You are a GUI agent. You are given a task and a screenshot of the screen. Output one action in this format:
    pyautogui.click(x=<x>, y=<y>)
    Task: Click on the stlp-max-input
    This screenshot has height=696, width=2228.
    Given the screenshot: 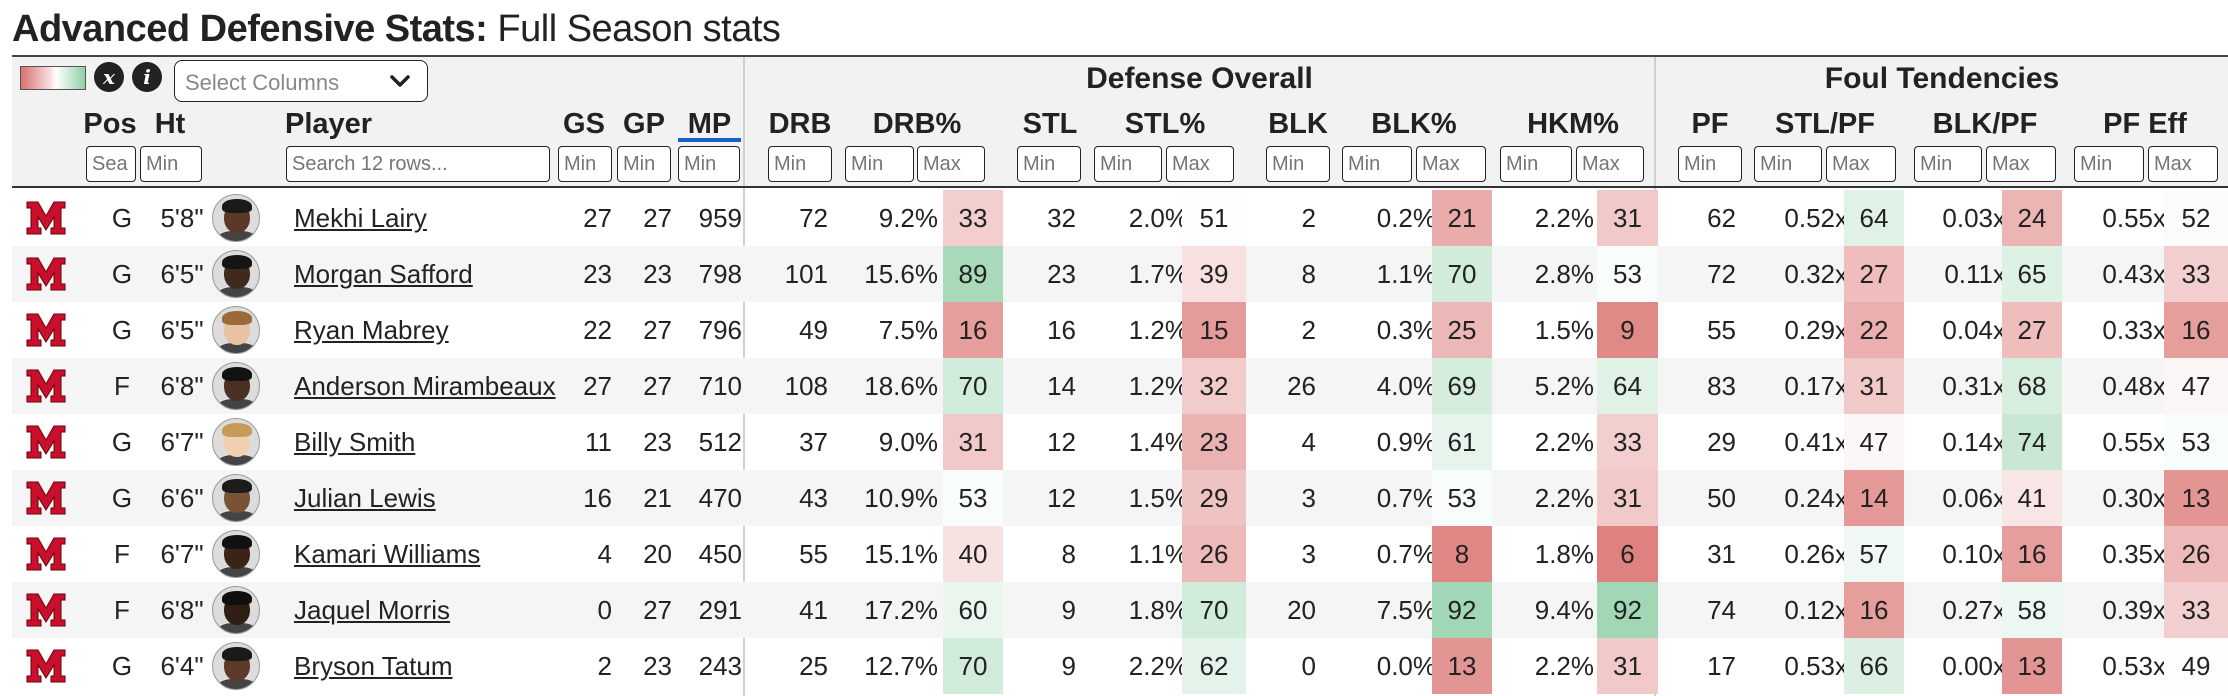 What is the action you would take?
    pyautogui.click(x=1200, y=164)
    